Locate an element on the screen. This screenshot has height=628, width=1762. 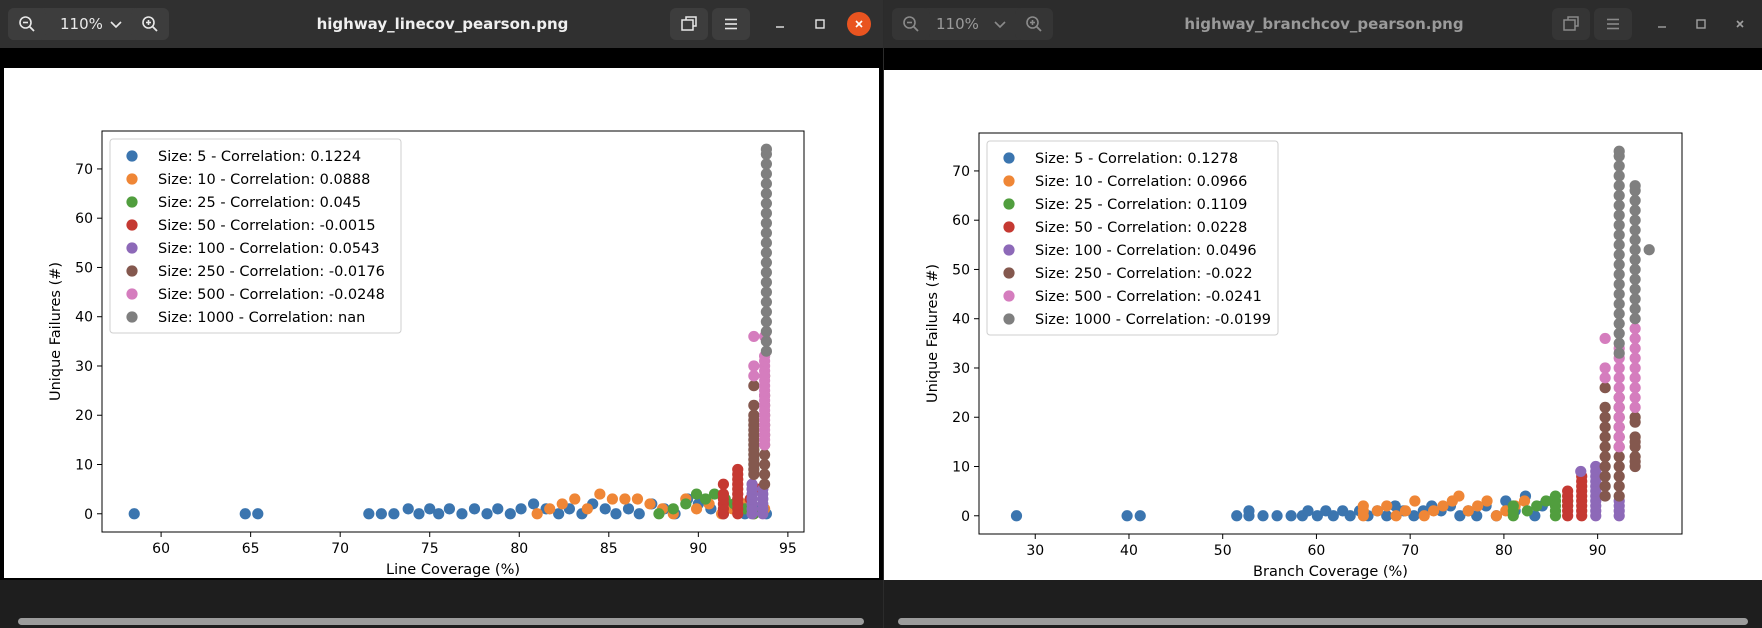
legend-label: Size: 10 - Correlation: 0.0888 is located at coordinates (264, 180).